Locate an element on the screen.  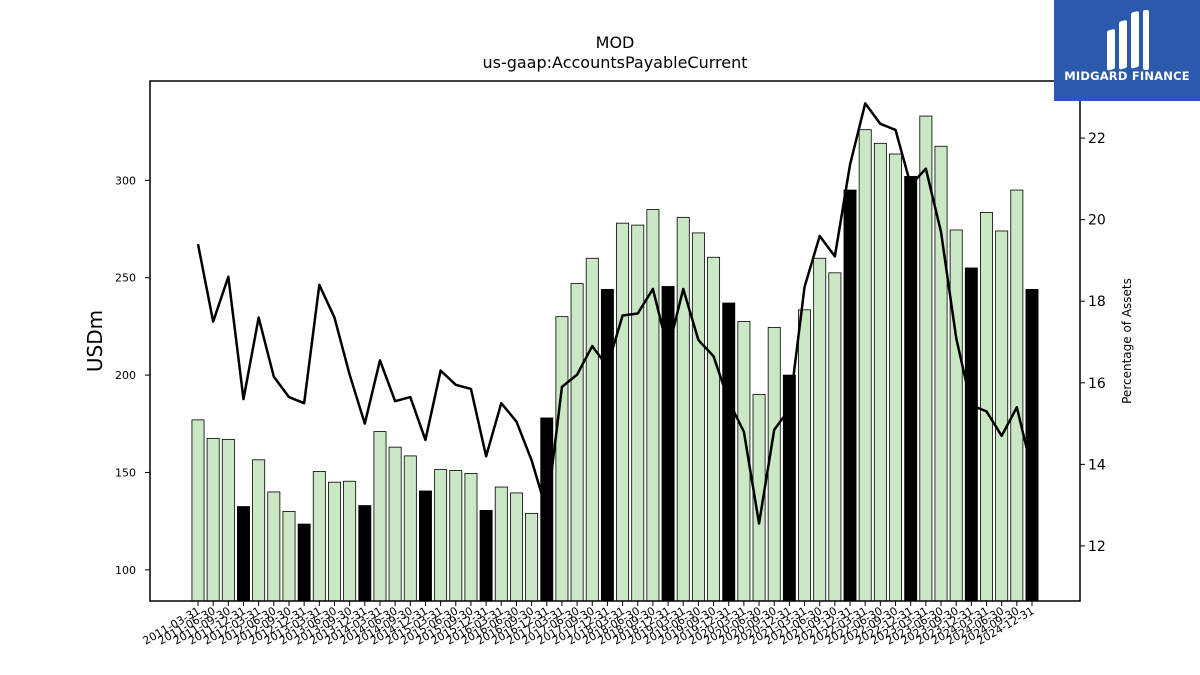
midgard-finance-logo: MIDGARD FINANCE is located at coordinates (1127, 50).